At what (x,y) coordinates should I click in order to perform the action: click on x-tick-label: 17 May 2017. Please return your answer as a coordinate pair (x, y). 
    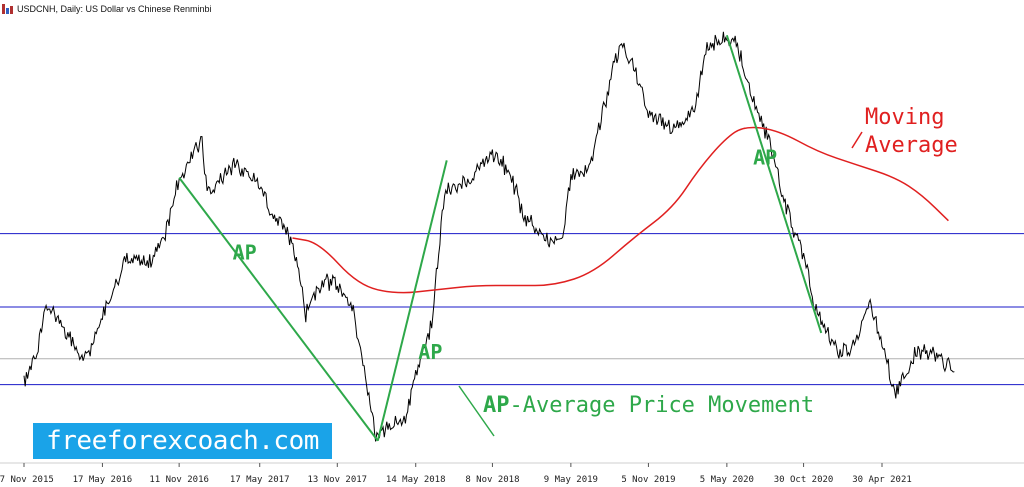
    Looking at the image, I should click on (260, 480).